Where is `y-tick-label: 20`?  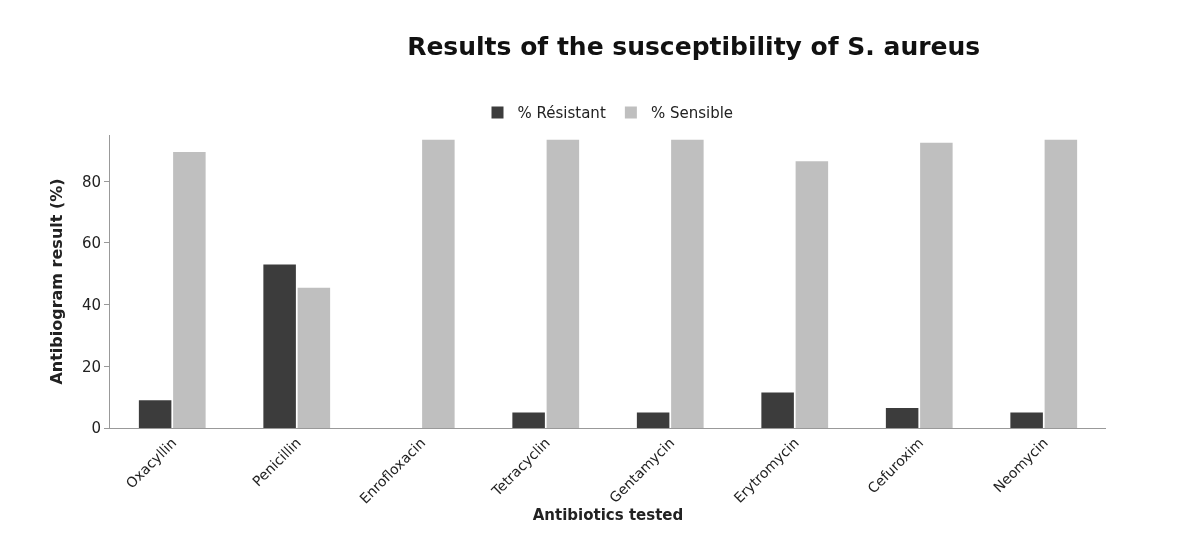
y-tick-label: 20 is located at coordinates (91, 366).